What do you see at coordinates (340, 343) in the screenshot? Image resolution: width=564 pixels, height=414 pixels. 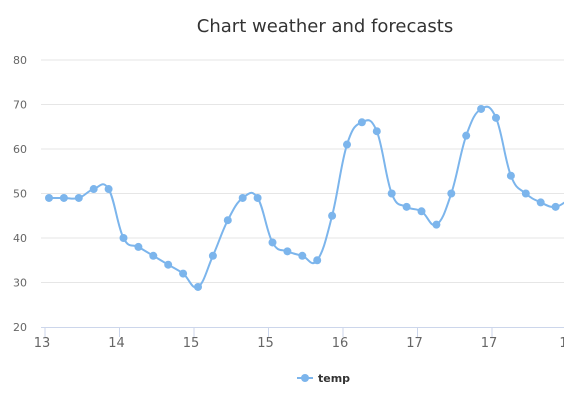 I see `x-tick-label: 16` at bounding box center [340, 343].